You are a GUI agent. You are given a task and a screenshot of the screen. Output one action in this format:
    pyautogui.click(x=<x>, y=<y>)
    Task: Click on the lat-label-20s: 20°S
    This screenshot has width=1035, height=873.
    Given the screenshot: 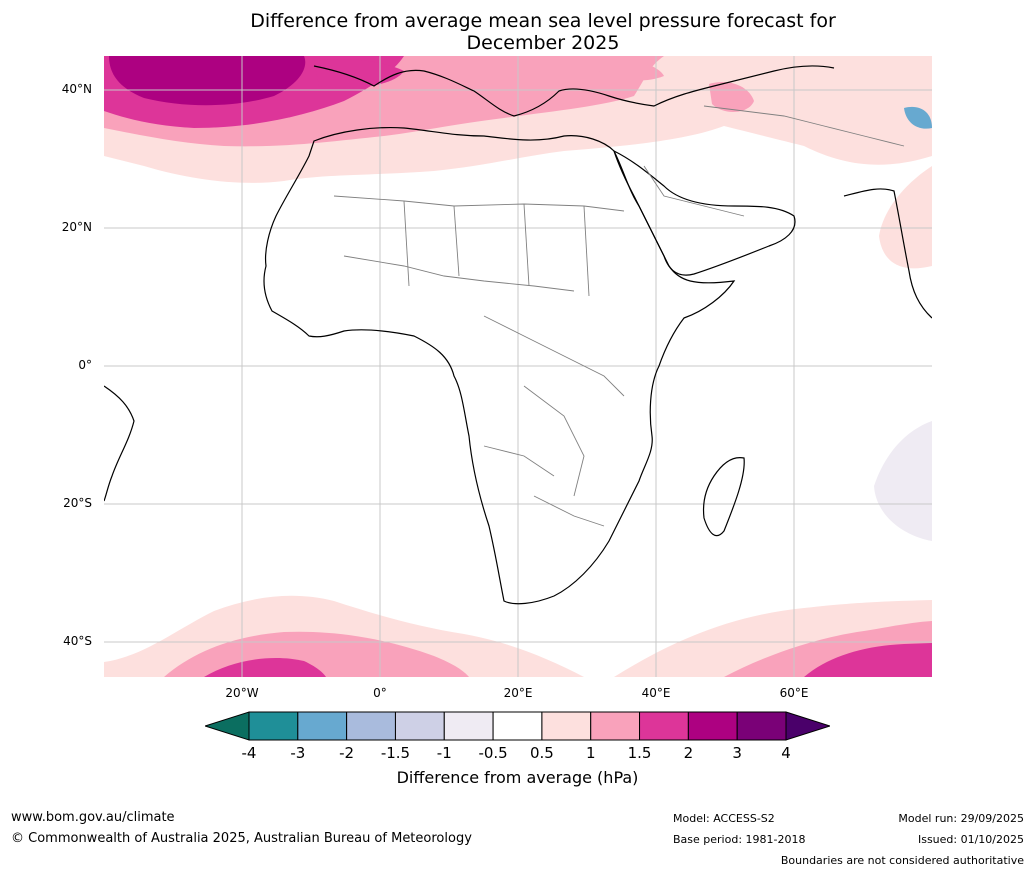 What is the action you would take?
    pyautogui.click(x=77, y=503)
    